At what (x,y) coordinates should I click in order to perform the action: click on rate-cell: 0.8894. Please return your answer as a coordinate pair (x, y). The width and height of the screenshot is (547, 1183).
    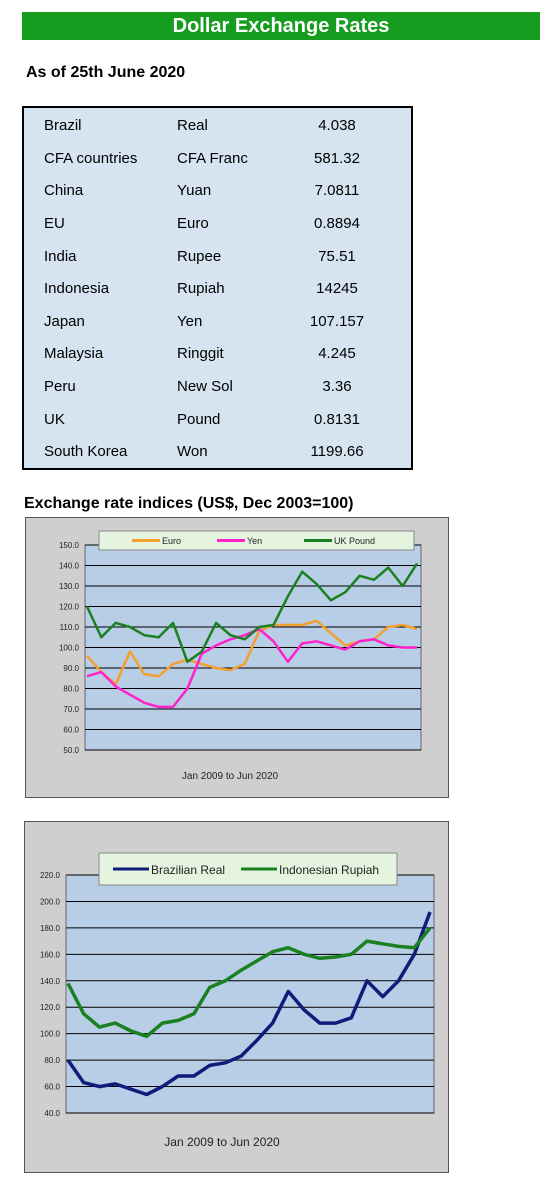
    Looking at the image, I should click on (337, 224).